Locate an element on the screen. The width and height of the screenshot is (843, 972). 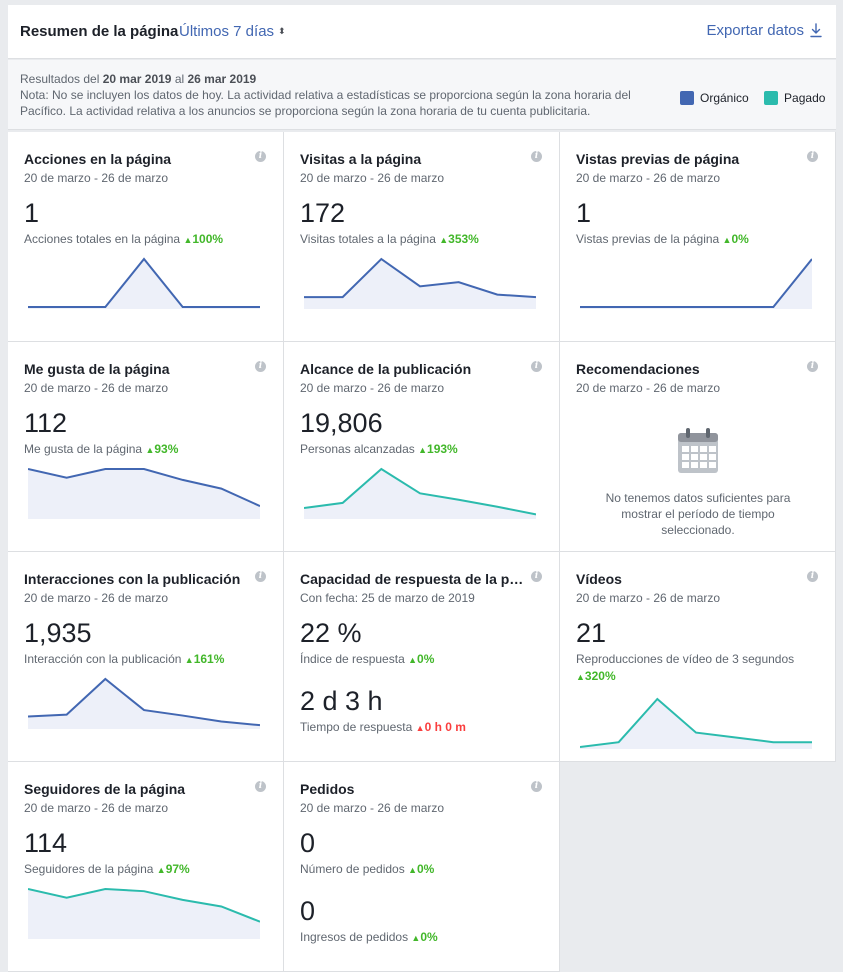
period-label: Últimos 7 días is located at coordinates (227, 31).